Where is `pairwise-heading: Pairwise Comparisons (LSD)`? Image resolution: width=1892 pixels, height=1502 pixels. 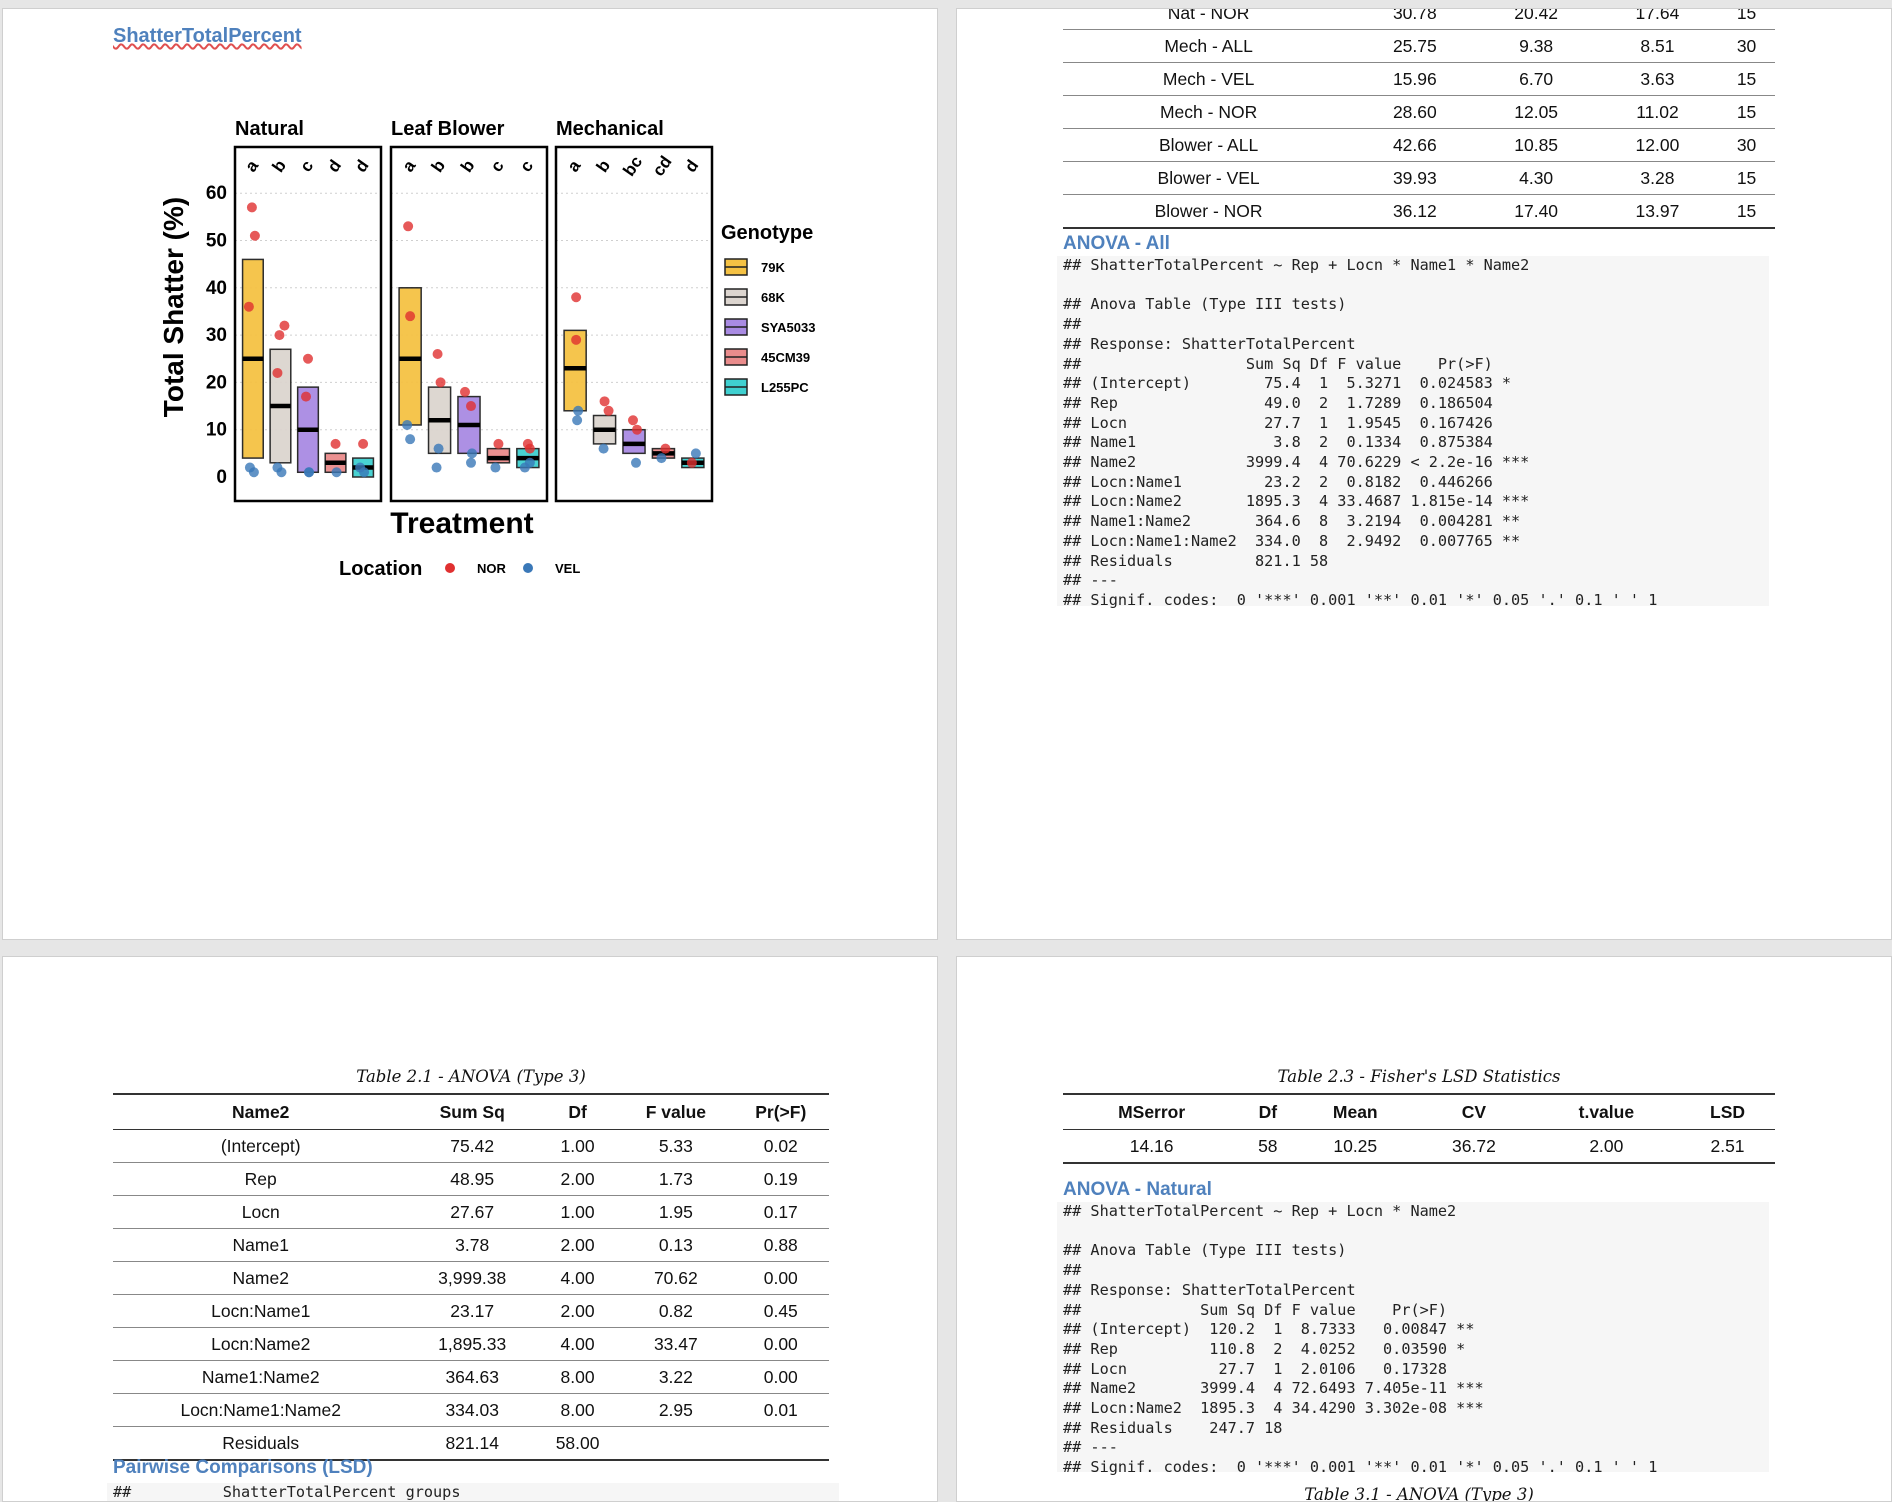
pairwise-heading: Pairwise Comparisons (LSD) is located at coordinates (243, 1467).